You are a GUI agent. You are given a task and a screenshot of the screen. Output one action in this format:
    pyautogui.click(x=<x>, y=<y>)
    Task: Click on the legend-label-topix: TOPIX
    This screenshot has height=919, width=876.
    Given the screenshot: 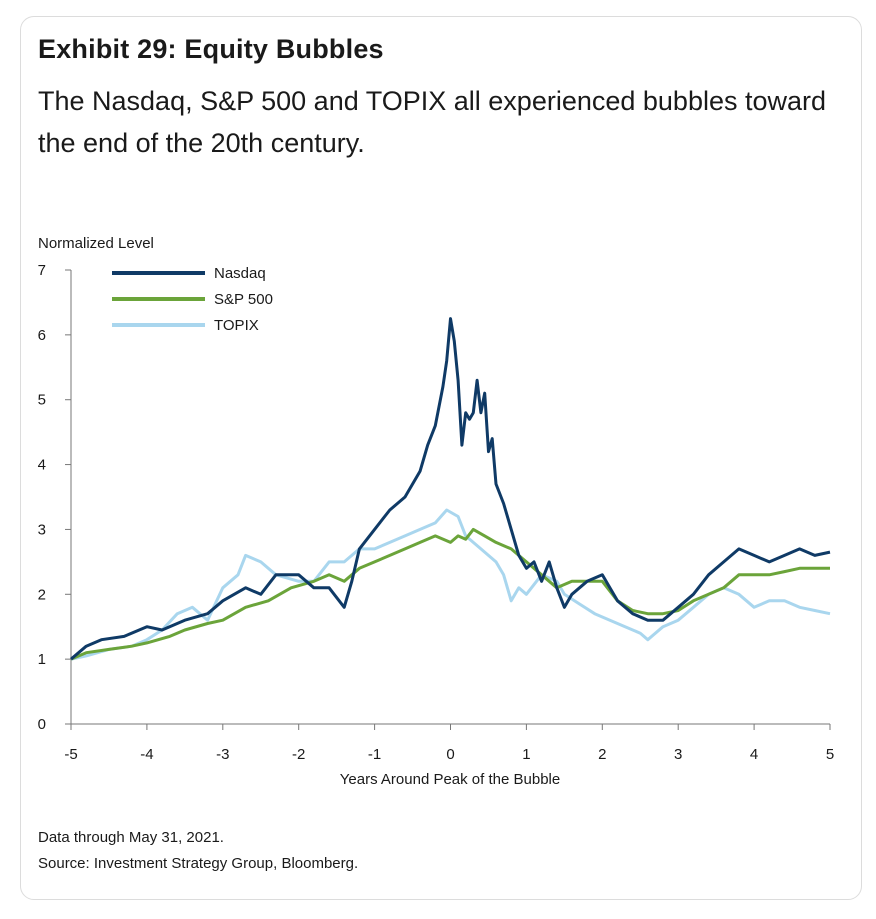 What is the action you would take?
    pyautogui.click(x=236, y=325)
    